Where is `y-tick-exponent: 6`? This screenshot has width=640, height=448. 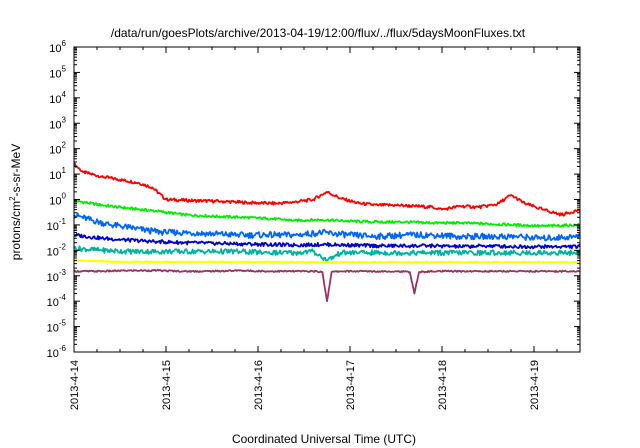 y-tick-exponent: 6 is located at coordinates (64, 43).